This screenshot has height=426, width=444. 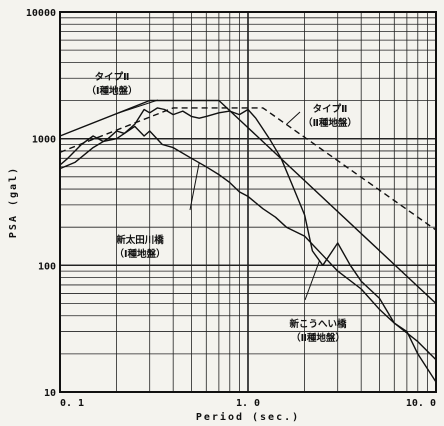 I want to click on y-axis-label: PSA (gal), so click(x=13, y=202).